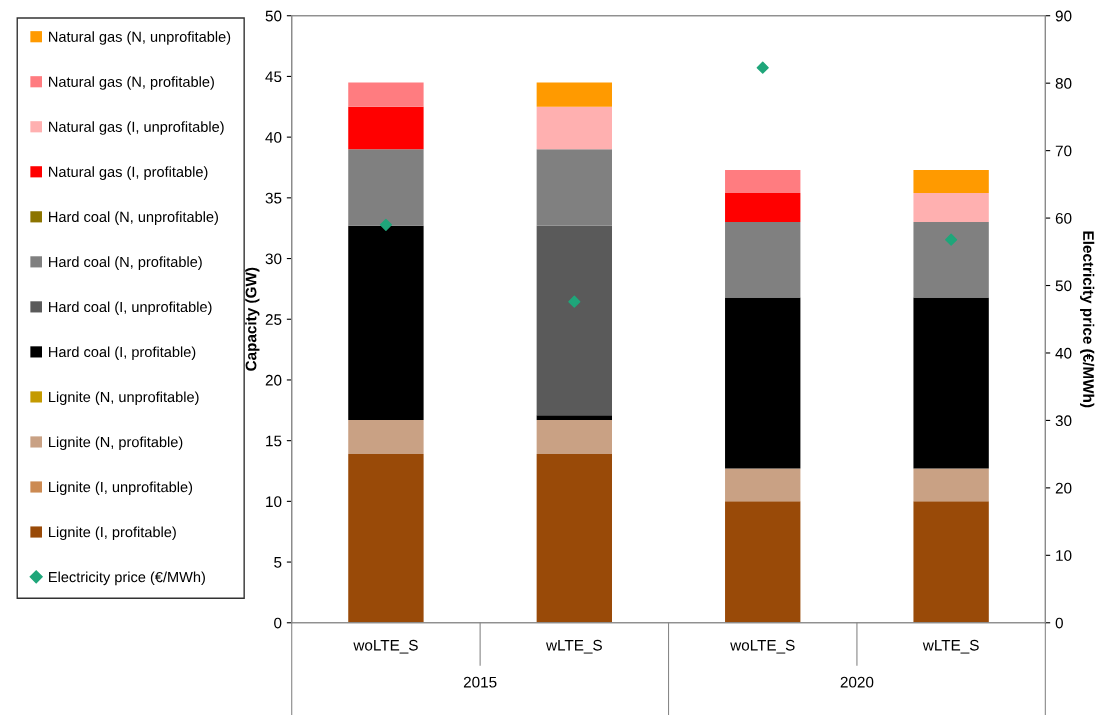  Describe the element at coordinates (278, 562) in the screenshot. I see `y-tick-label: 5` at that location.